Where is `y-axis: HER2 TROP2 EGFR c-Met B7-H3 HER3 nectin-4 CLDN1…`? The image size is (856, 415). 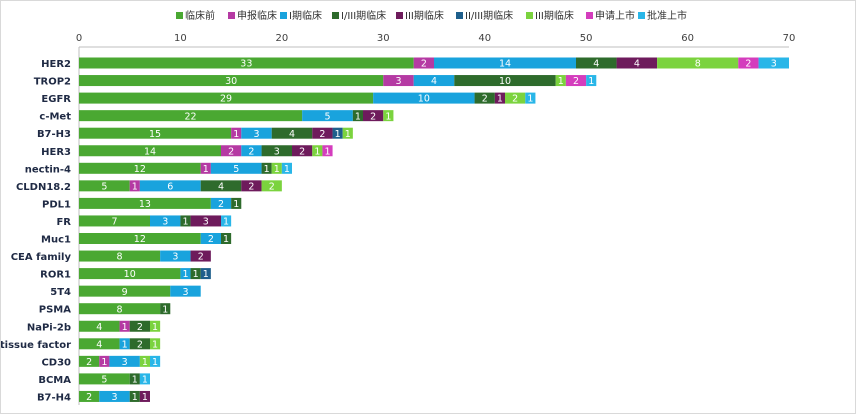
y-axis: HER2 TROP2 EGFR c-Met B7-H3 HER3 nectin-4 CLDN1… is located at coordinates (40, 226).